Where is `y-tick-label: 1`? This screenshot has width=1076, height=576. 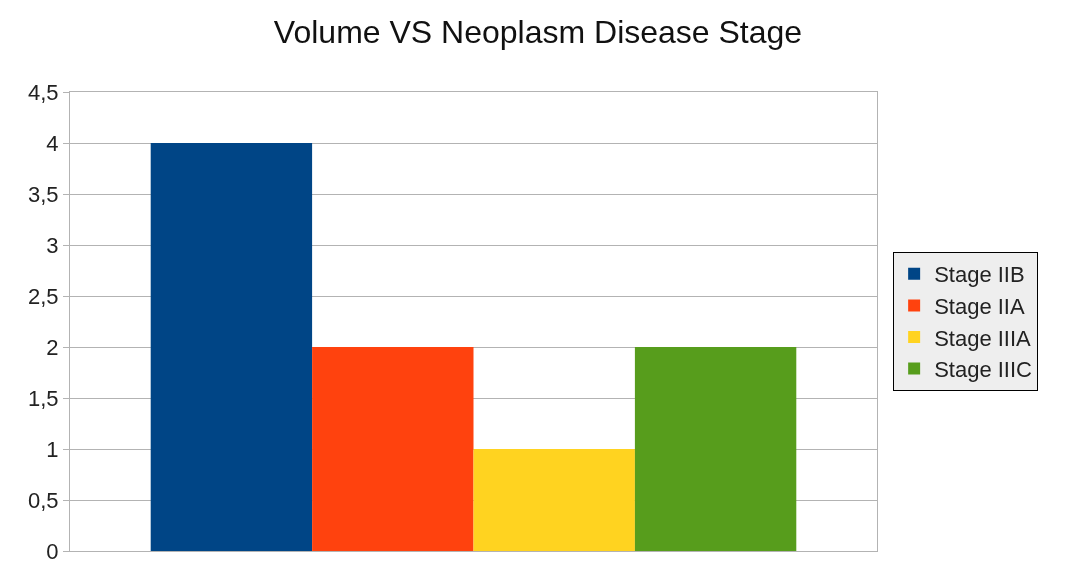
y-tick-label: 1 is located at coordinates (52, 449).